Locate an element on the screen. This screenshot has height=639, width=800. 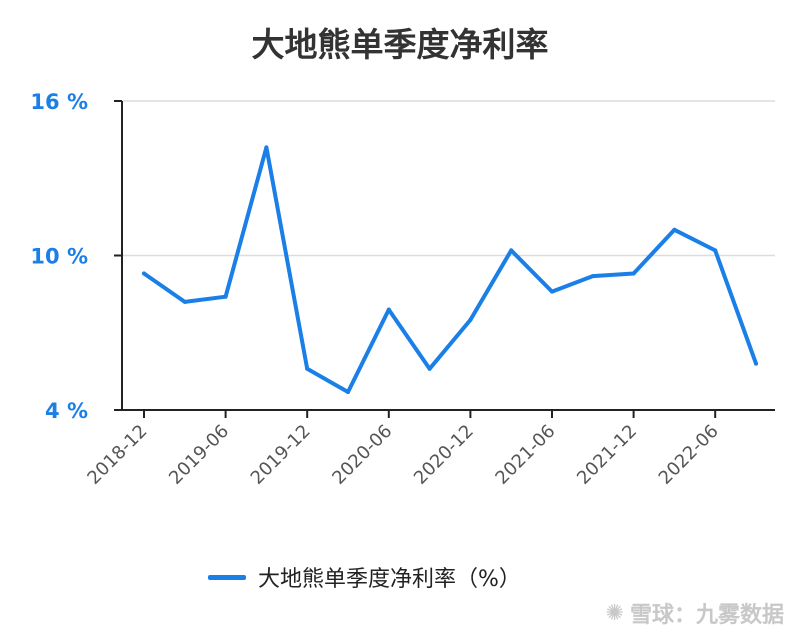
y-axis-ticks: 16 % 10 % 4 % is located at coordinates (76, 256).